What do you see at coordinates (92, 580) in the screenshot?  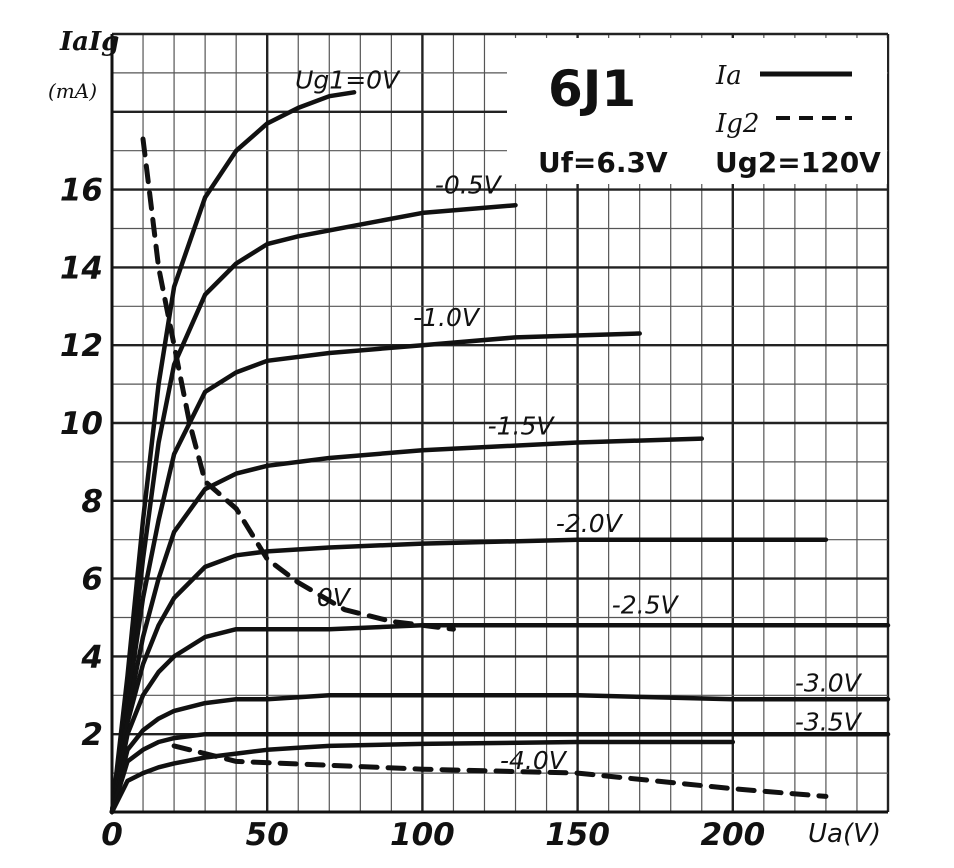 I see `y-tick-label: 6` at bounding box center [92, 580].